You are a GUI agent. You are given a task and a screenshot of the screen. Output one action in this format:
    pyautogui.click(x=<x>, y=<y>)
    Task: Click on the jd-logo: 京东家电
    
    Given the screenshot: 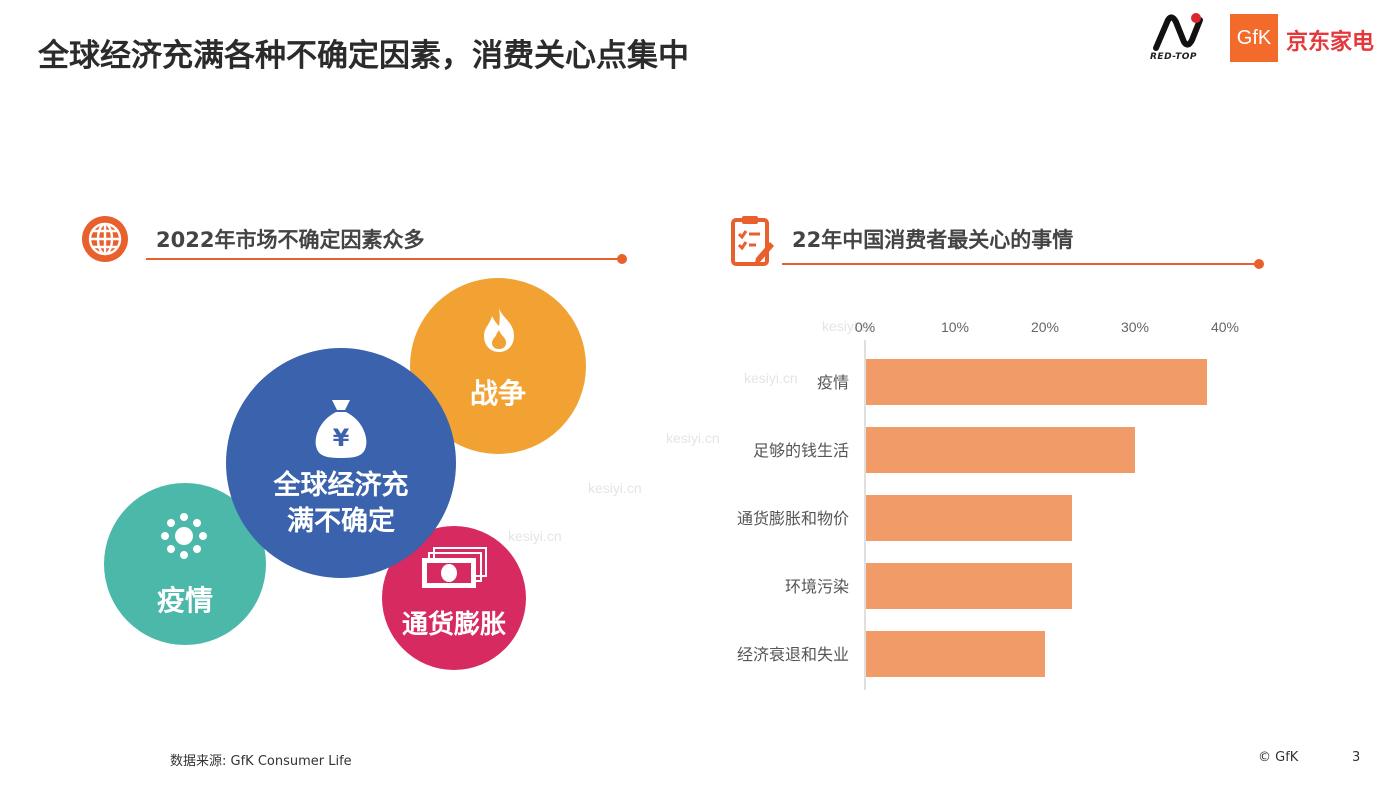 What is the action you would take?
    pyautogui.click(x=1330, y=42)
    